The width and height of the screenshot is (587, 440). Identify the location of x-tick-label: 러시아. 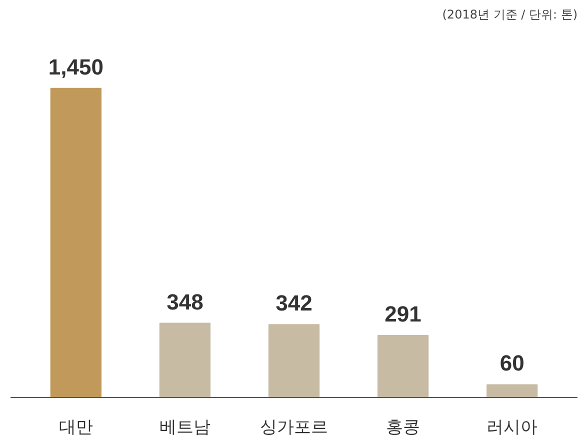
(512, 428).